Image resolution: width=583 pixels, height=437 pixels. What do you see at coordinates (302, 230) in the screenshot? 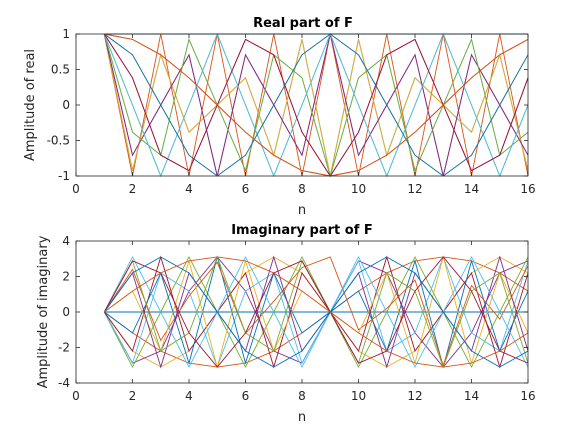
I see `chart-title: Imaginary part of F` at bounding box center [302, 230].